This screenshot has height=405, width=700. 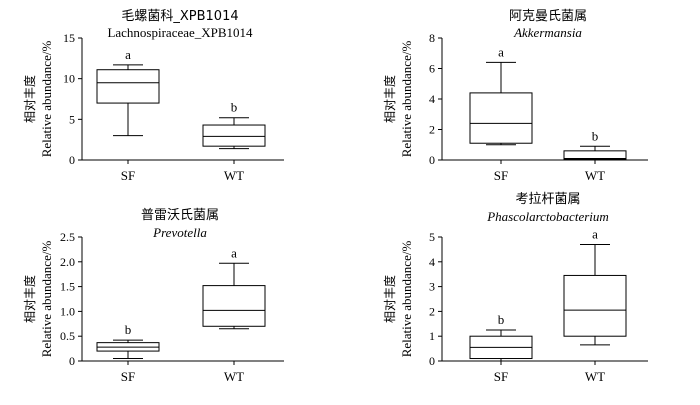 What do you see at coordinates (432, 336) in the screenshot?
I see `y-tick-label: 1` at bounding box center [432, 336].